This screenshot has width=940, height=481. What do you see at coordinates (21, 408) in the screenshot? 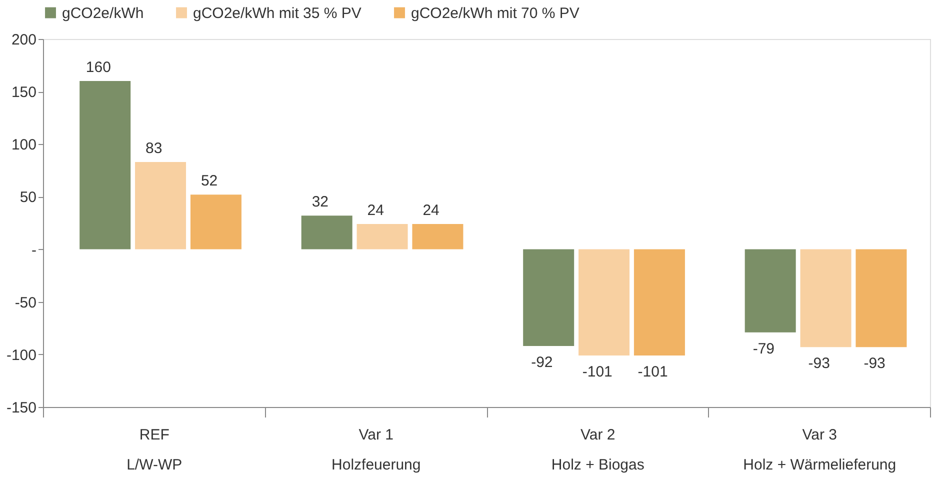
I see `y-tick-label: -150` at bounding box center [21, 408].